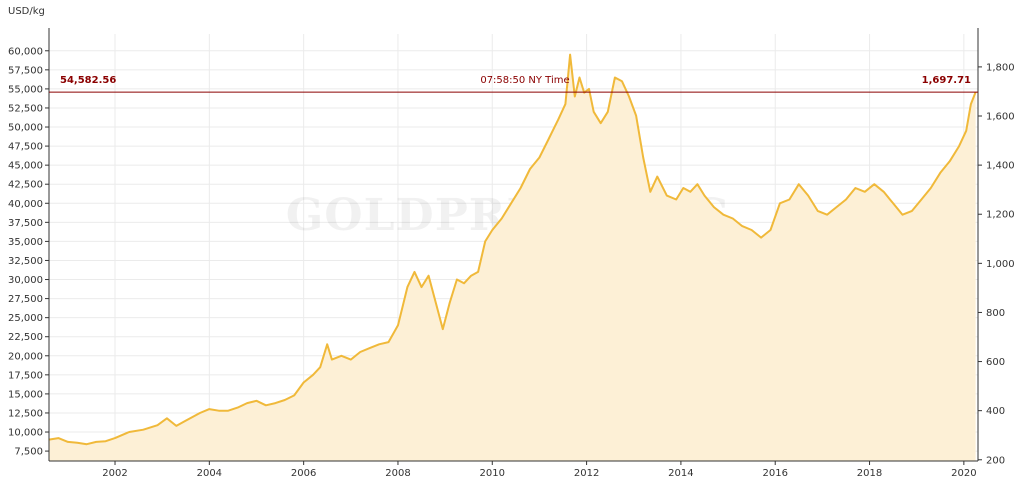 This screenshot has height=490, width=1024. What do you see at coordinates (26, 11) in the screenshot?
I see `y-axis-unit-label: USD/kg` at bounding box center [26, 11].